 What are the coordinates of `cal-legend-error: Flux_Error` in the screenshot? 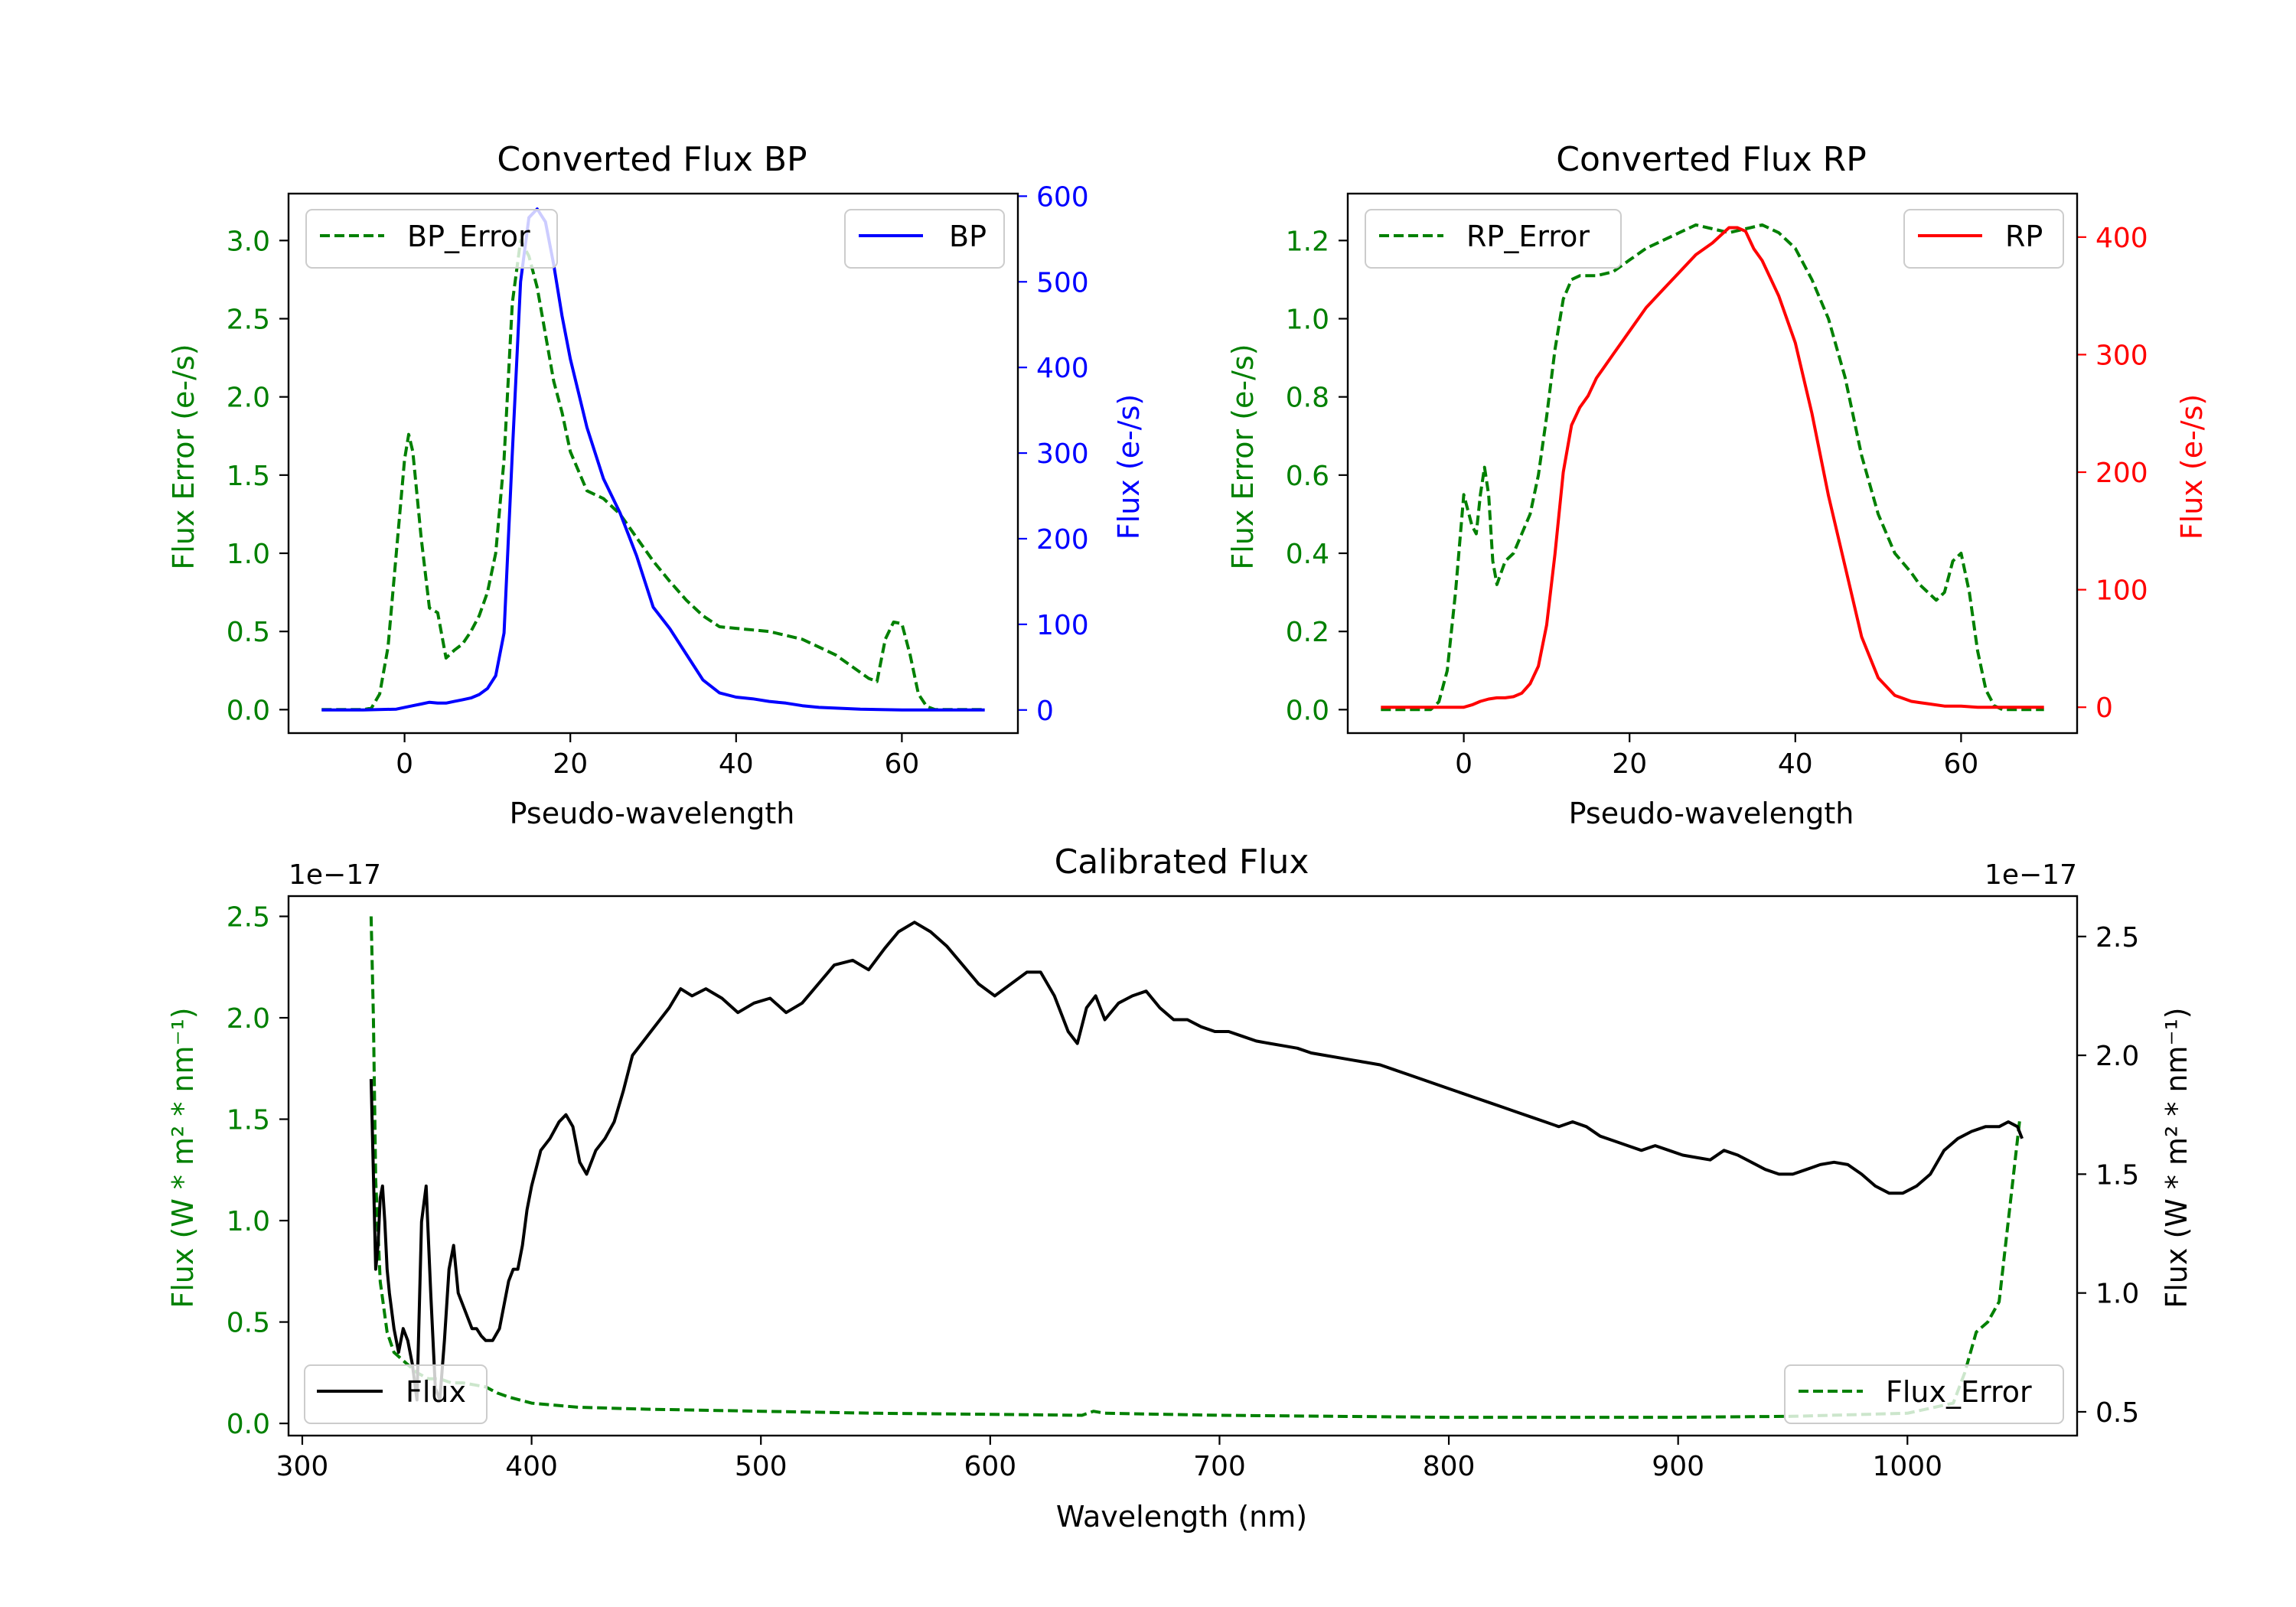 It's located at (1924, 1394).